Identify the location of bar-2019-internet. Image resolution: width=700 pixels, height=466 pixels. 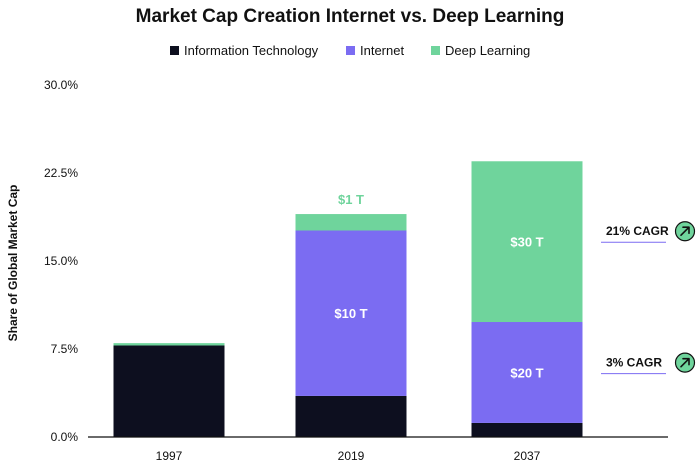
(351, 313).